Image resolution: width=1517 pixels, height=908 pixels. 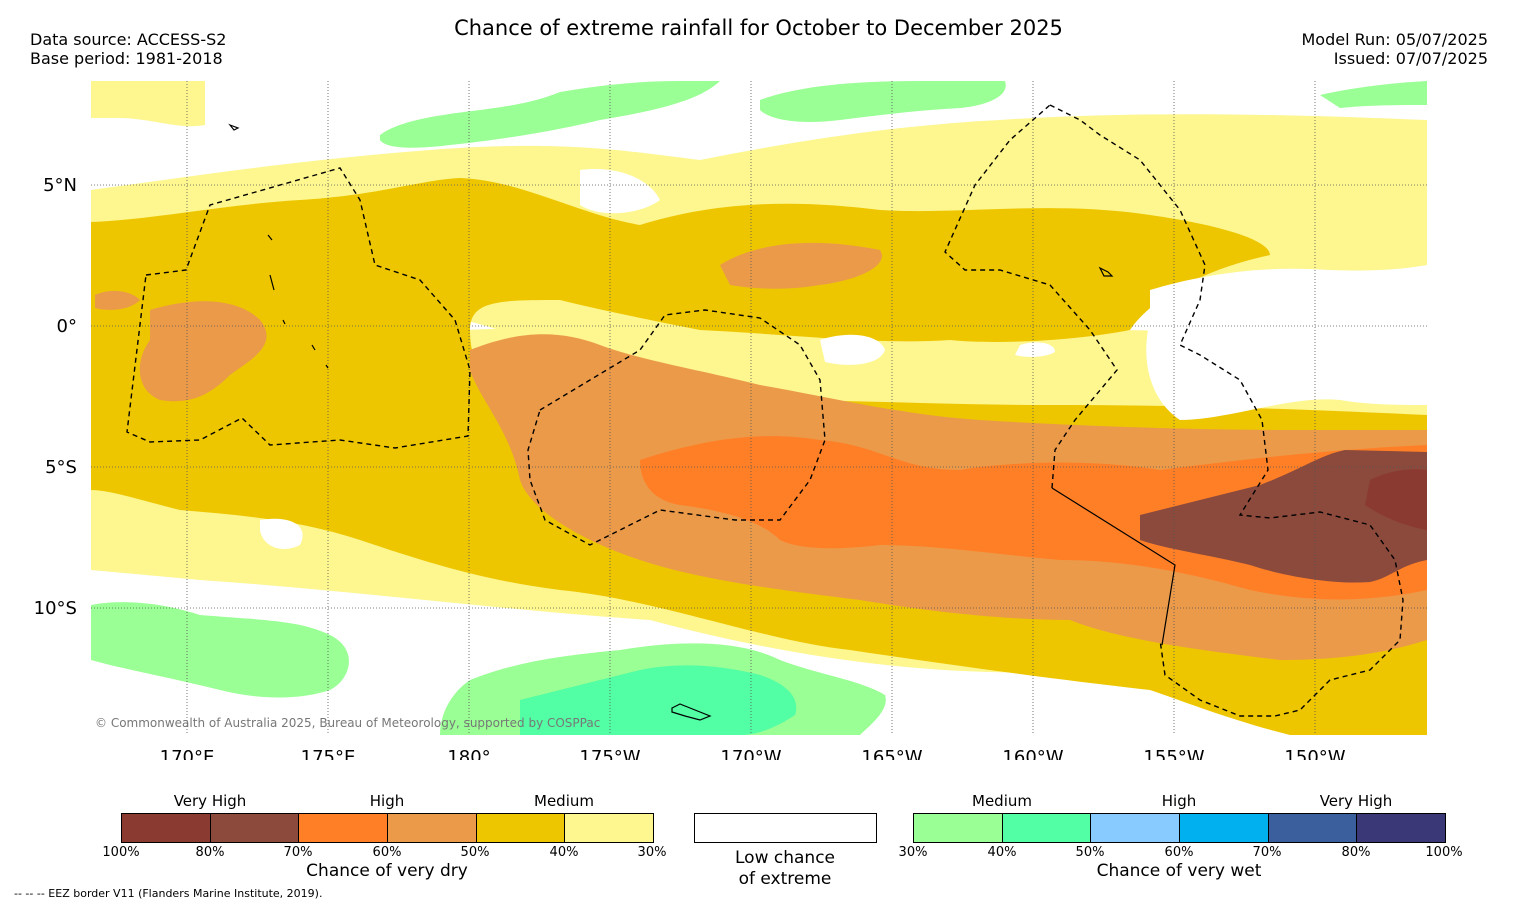 What do you see at coordinates (1031, 296) in the screenshot?
I see `eez-kiribati-phoenix` at bounding box center [1031, 296].